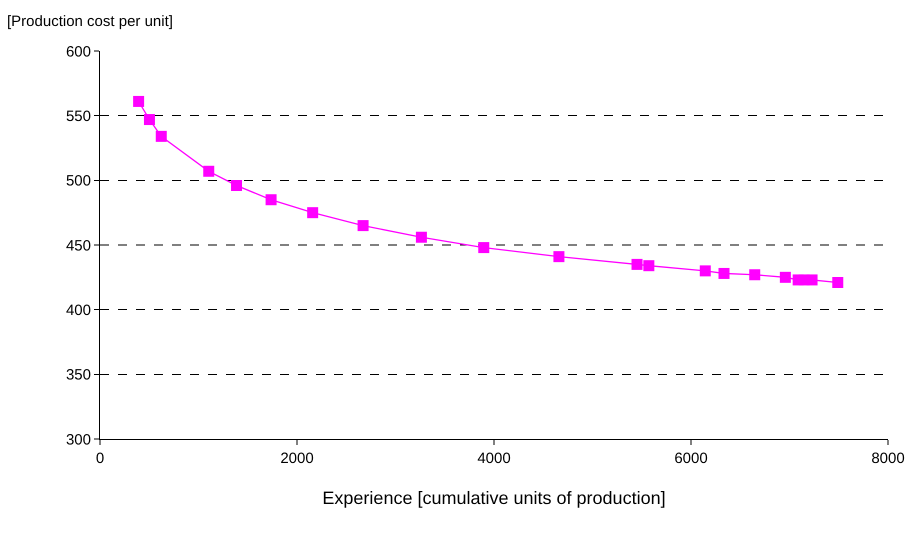  What do you see at coordinates (90, 21) in the screenshot?
I see `y-axis-title: [Production cost per unit]` at bounding box center [90, 21].